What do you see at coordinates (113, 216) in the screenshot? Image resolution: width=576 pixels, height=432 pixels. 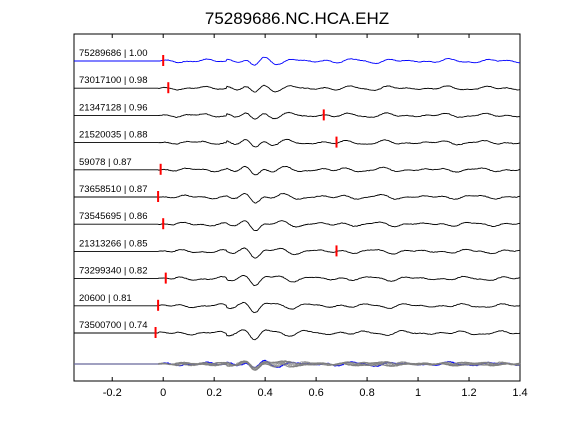 I see `trace-label: 73545695 | 0.86` at bounding box center [113, 216].